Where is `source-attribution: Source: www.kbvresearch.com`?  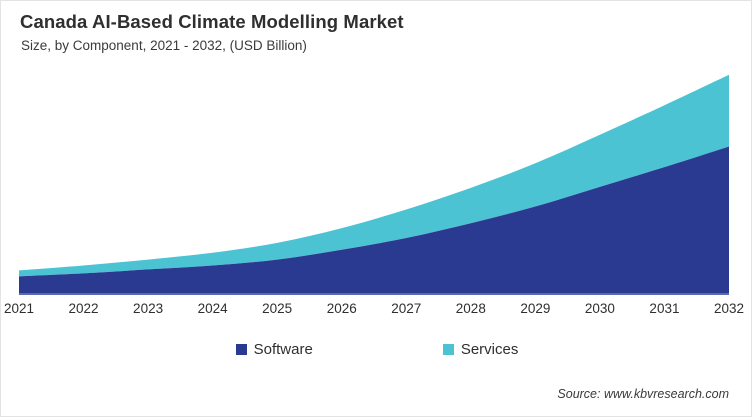 source-attribution: Source: www.kbvresearch.com is located at coordinates (643, 394).